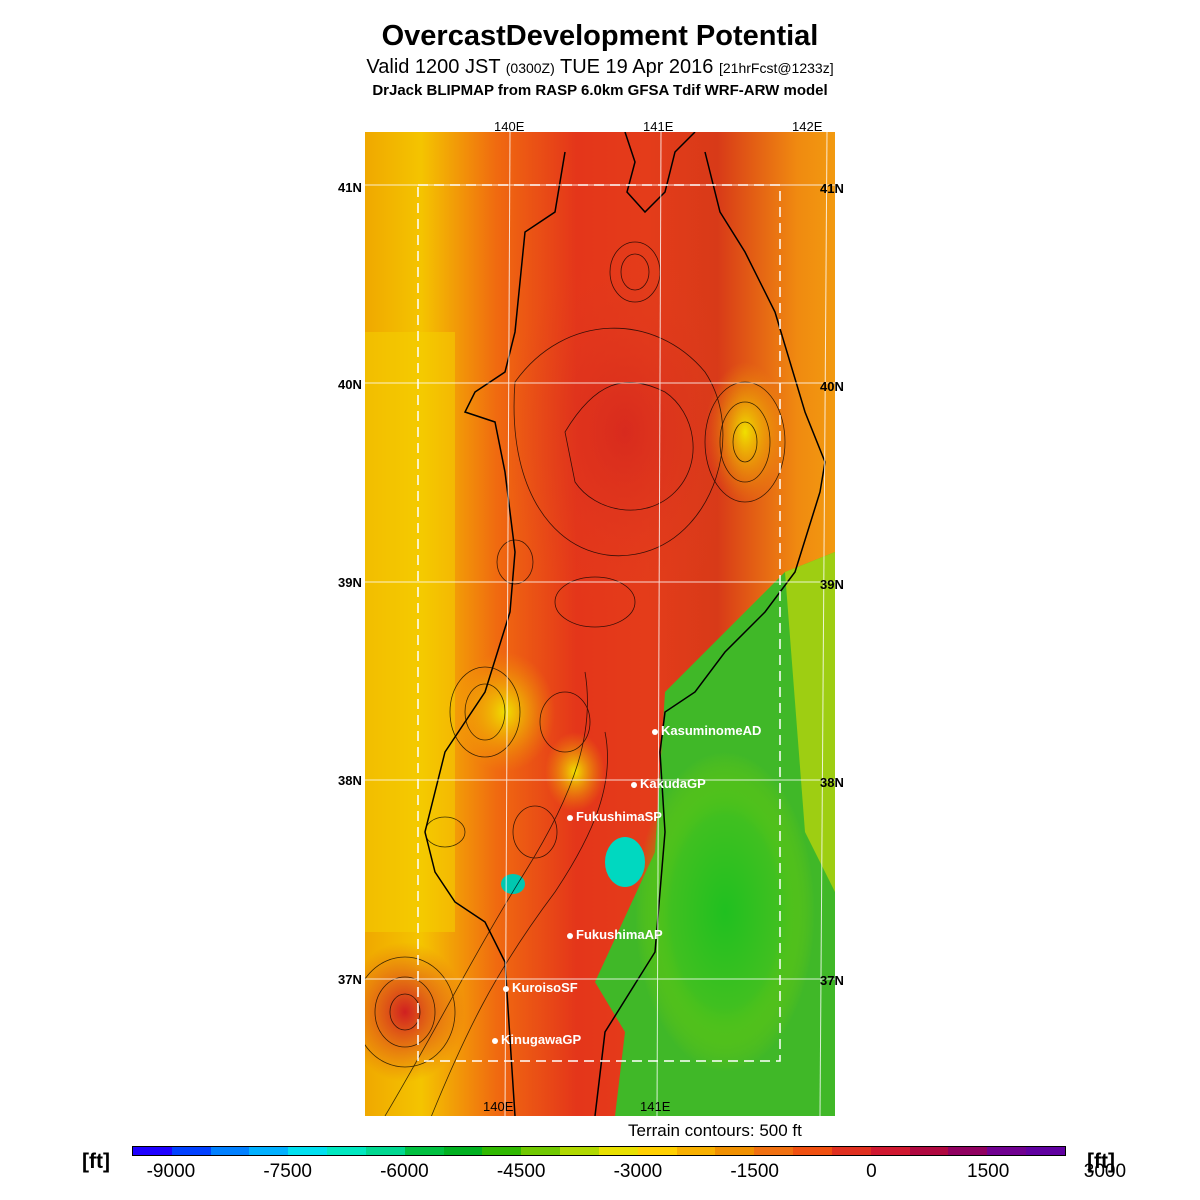 The image size is (1200, 1200). I want to click on lat-label-38n-right: 38N, so click(832, 782).